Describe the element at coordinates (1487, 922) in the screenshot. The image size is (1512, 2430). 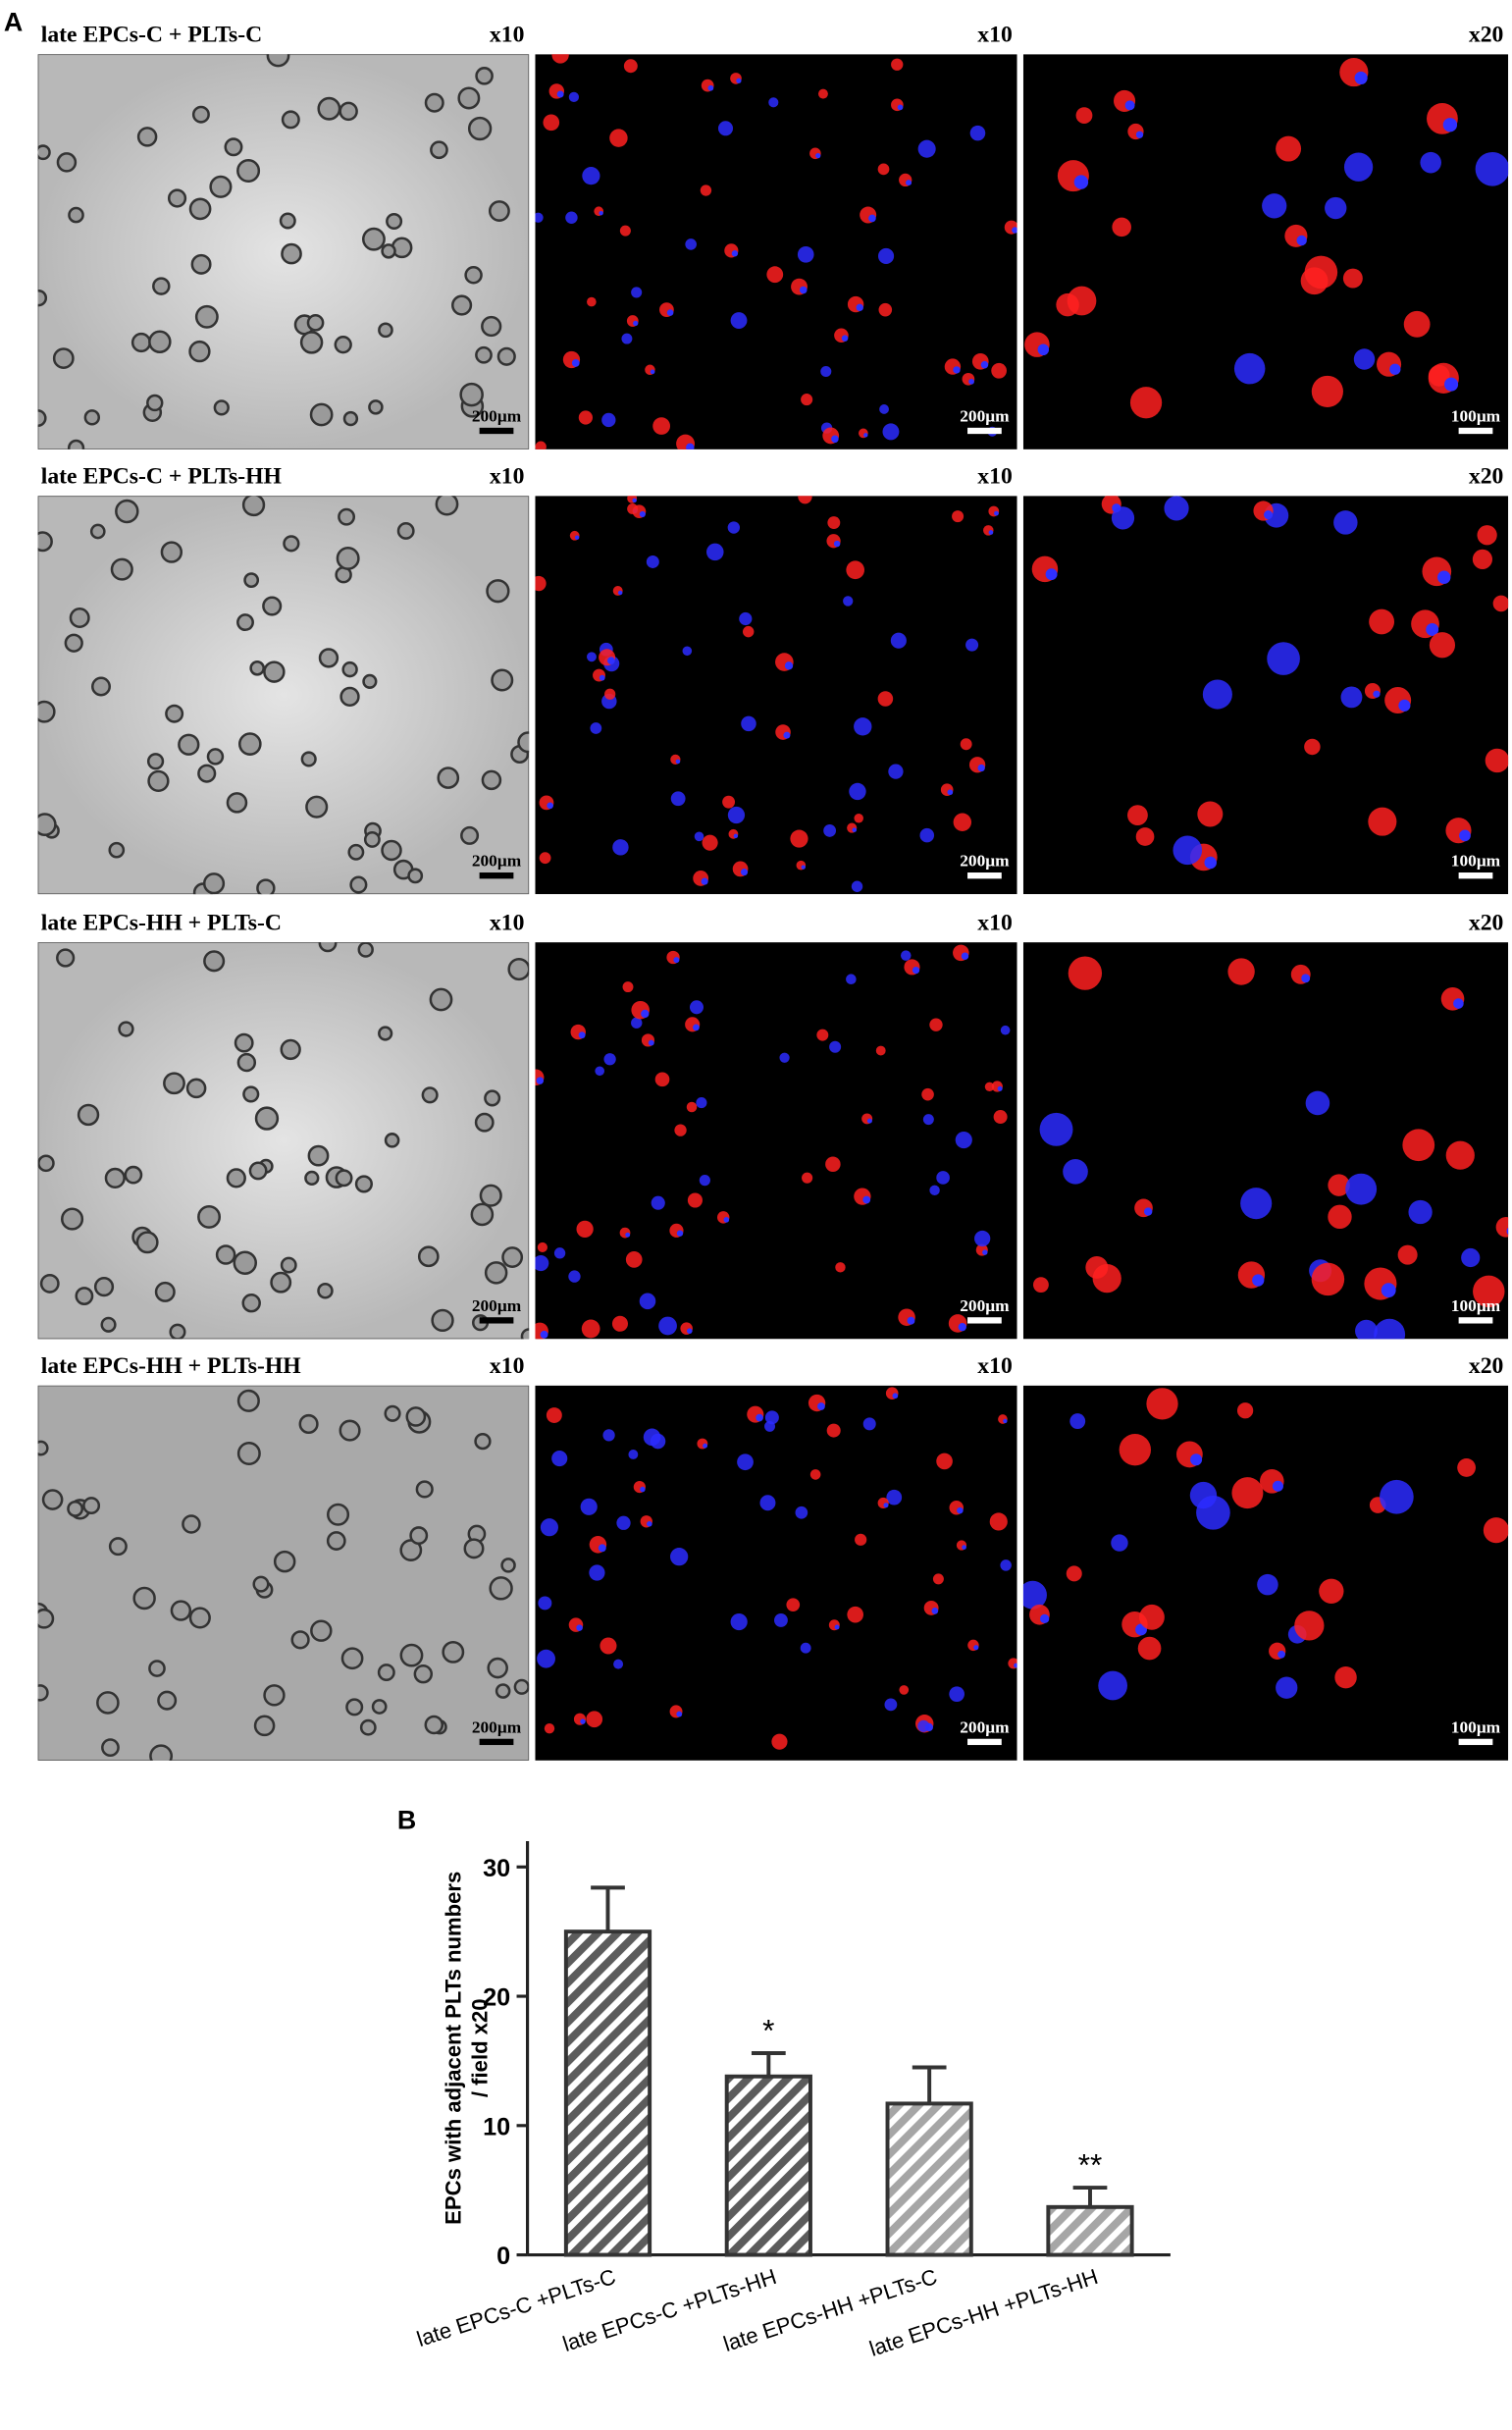
I see `magnification: x20` at that location.